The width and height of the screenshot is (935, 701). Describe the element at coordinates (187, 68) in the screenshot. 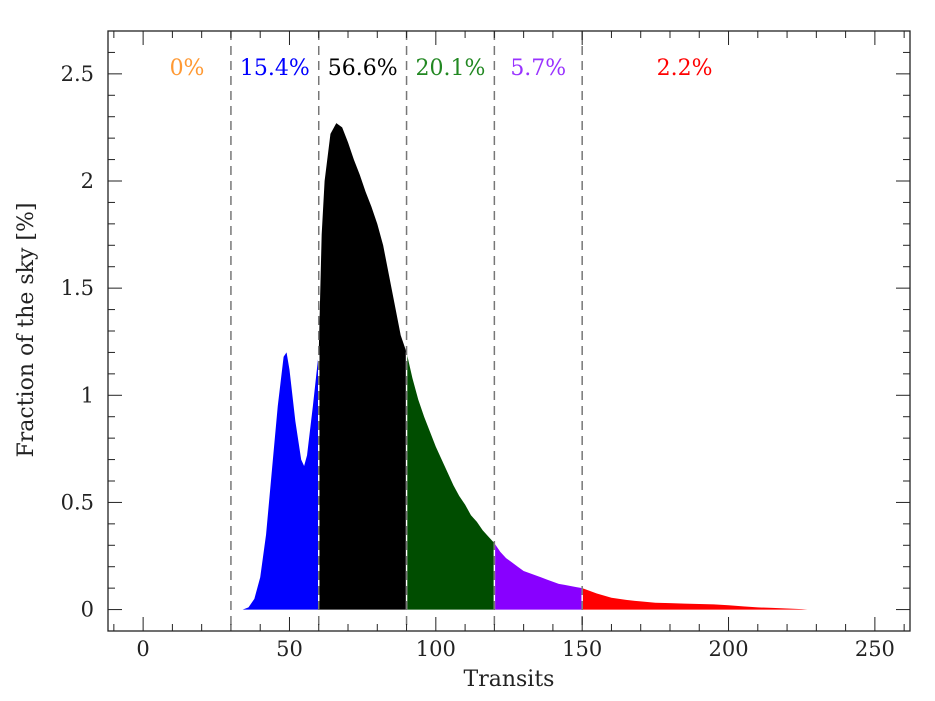

I see `bin-label-0: 0%` at that location.